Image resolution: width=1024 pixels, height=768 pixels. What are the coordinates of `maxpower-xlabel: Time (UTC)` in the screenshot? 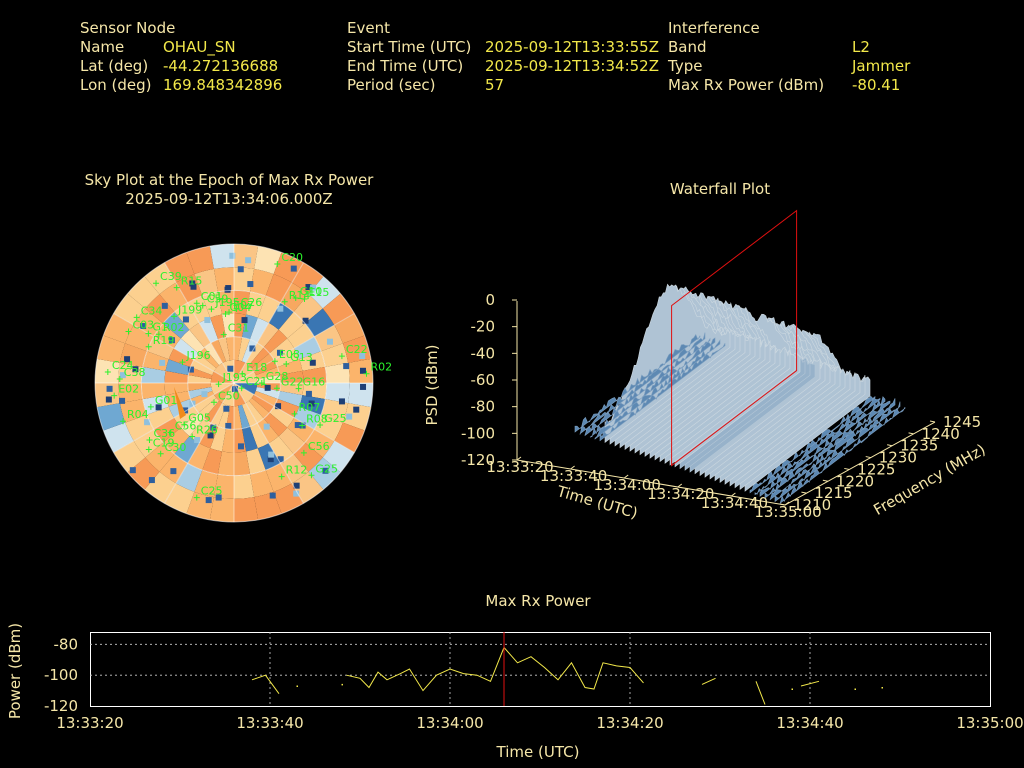 It's located at (538, 752).